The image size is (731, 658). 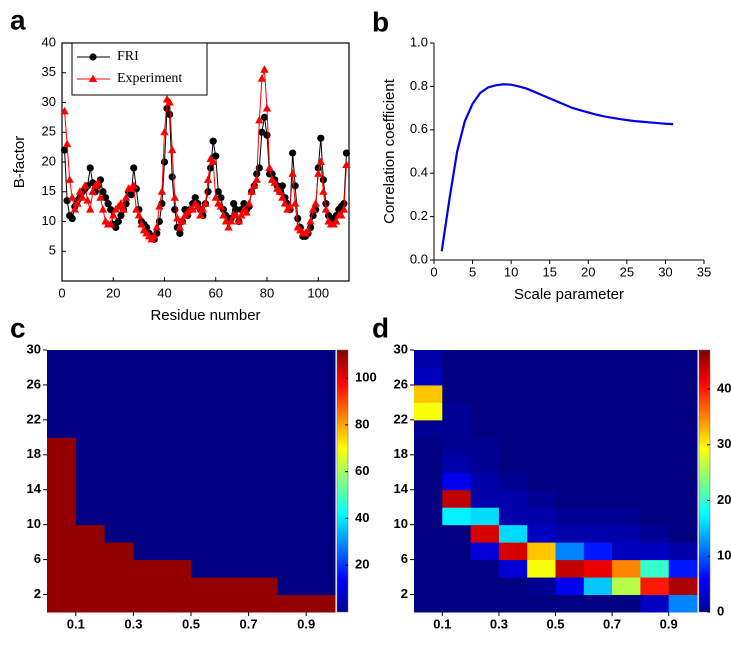 I want to click on y-tick-label: 40, so click(x=49, y=41).